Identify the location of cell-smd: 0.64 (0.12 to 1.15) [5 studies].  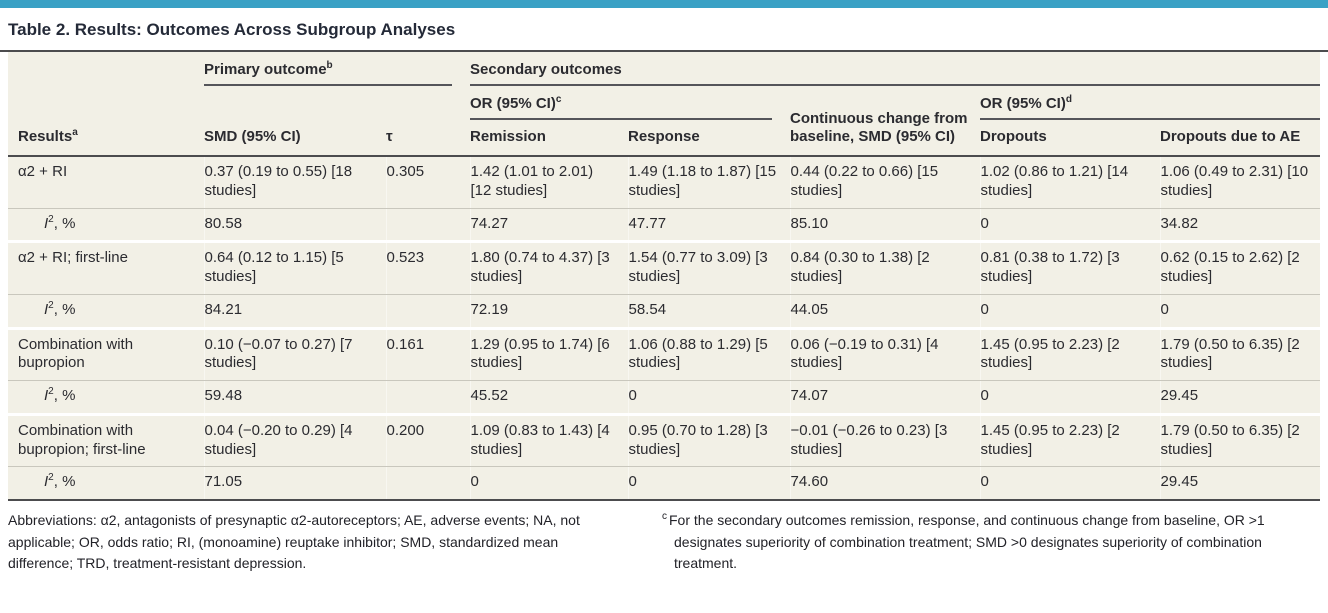
(294, 268).